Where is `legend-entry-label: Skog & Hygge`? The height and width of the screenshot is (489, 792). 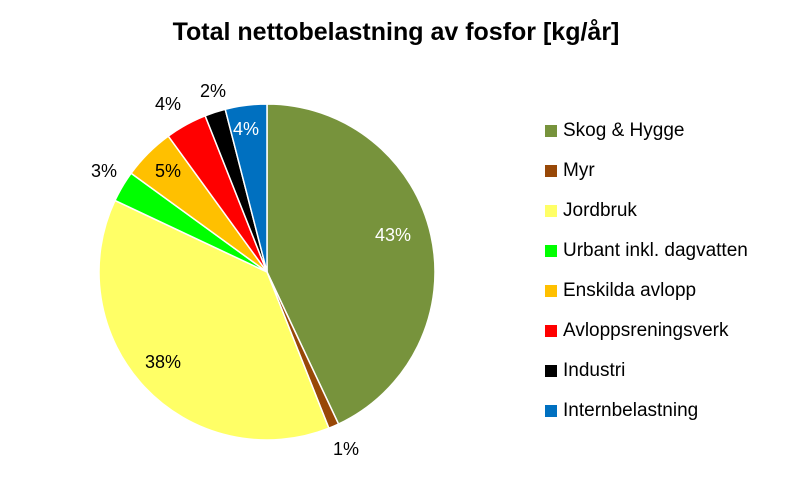 legend-entry-label: Skog & Hygge is located at coordinates (623, 130).